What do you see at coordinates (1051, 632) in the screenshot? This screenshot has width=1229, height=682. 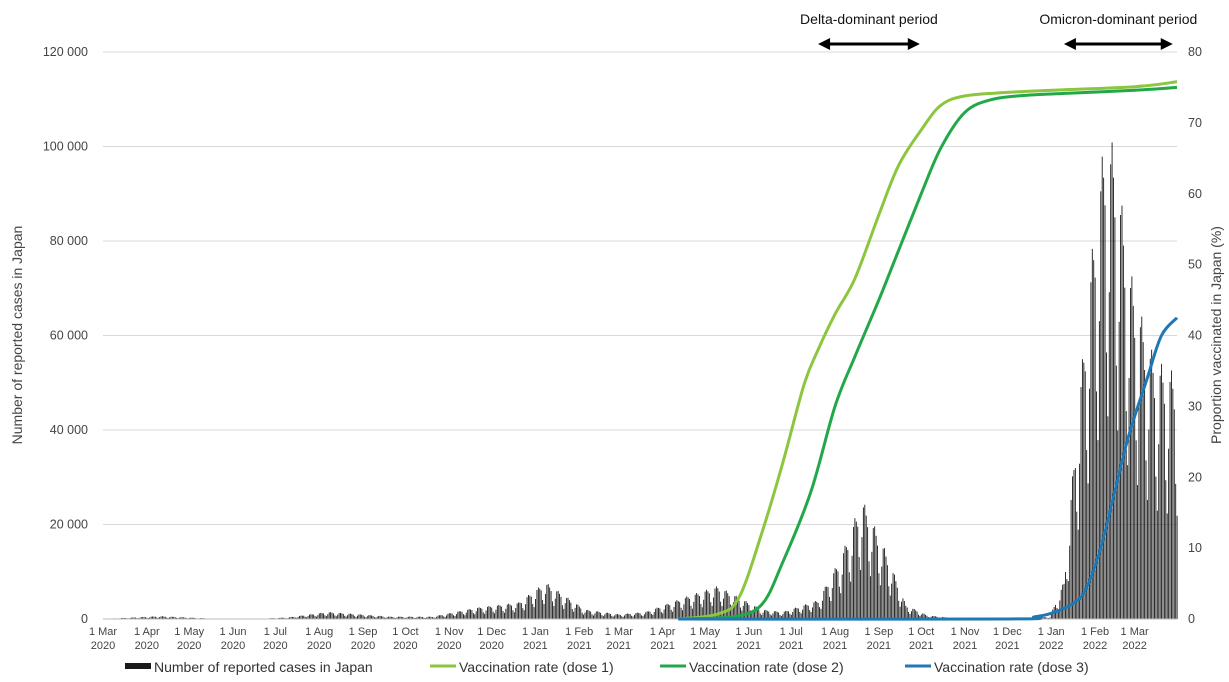 I see `x-tick-month: 1 Jan` at bounding box center [1051, 632].